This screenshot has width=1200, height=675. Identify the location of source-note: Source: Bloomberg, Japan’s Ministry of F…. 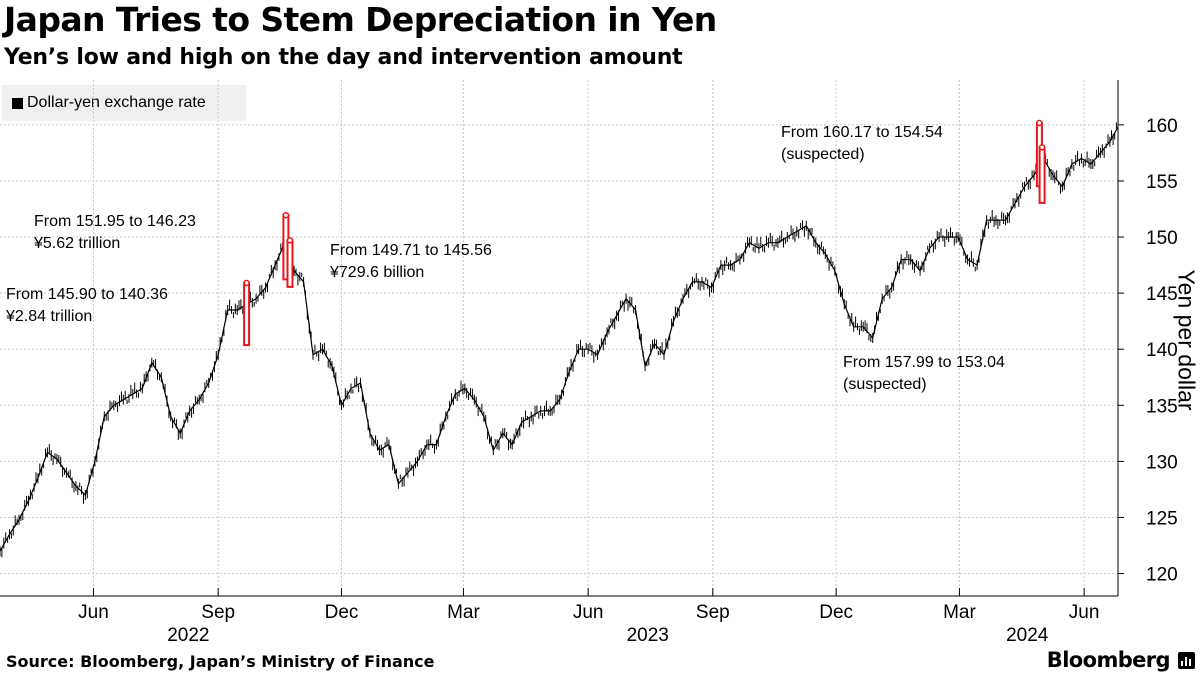
(220, 661).